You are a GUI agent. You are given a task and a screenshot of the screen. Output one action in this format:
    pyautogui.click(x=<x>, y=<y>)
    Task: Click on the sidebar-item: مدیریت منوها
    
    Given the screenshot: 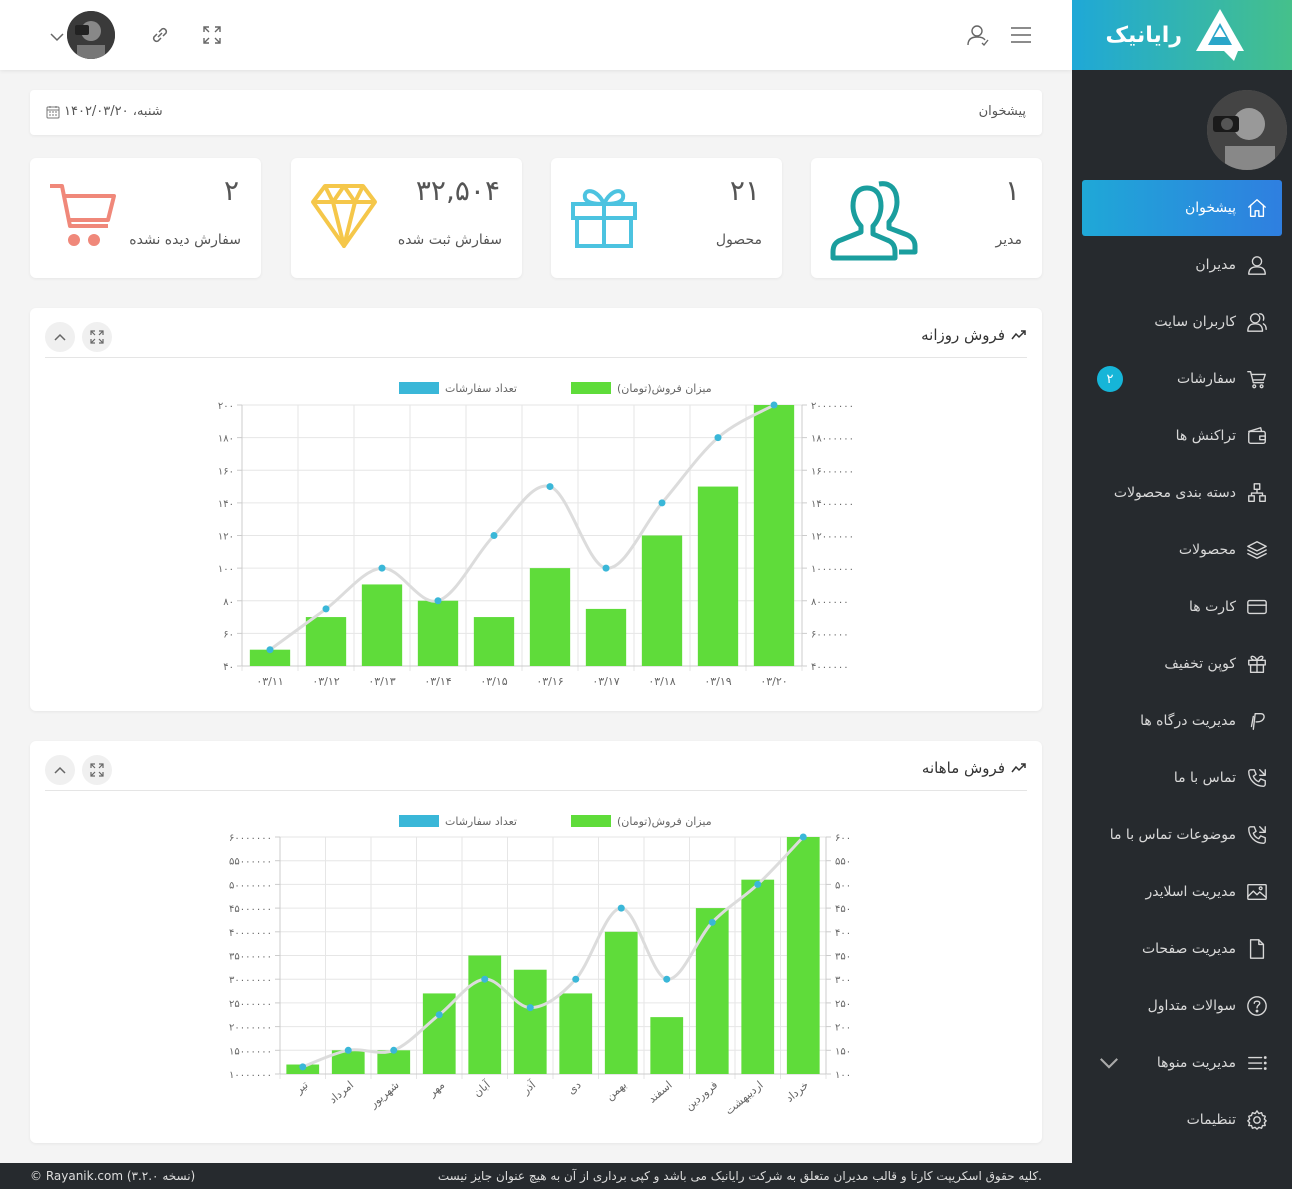 What is the action you would take?
    pyautogui.click(x=1182, y=1062)
    